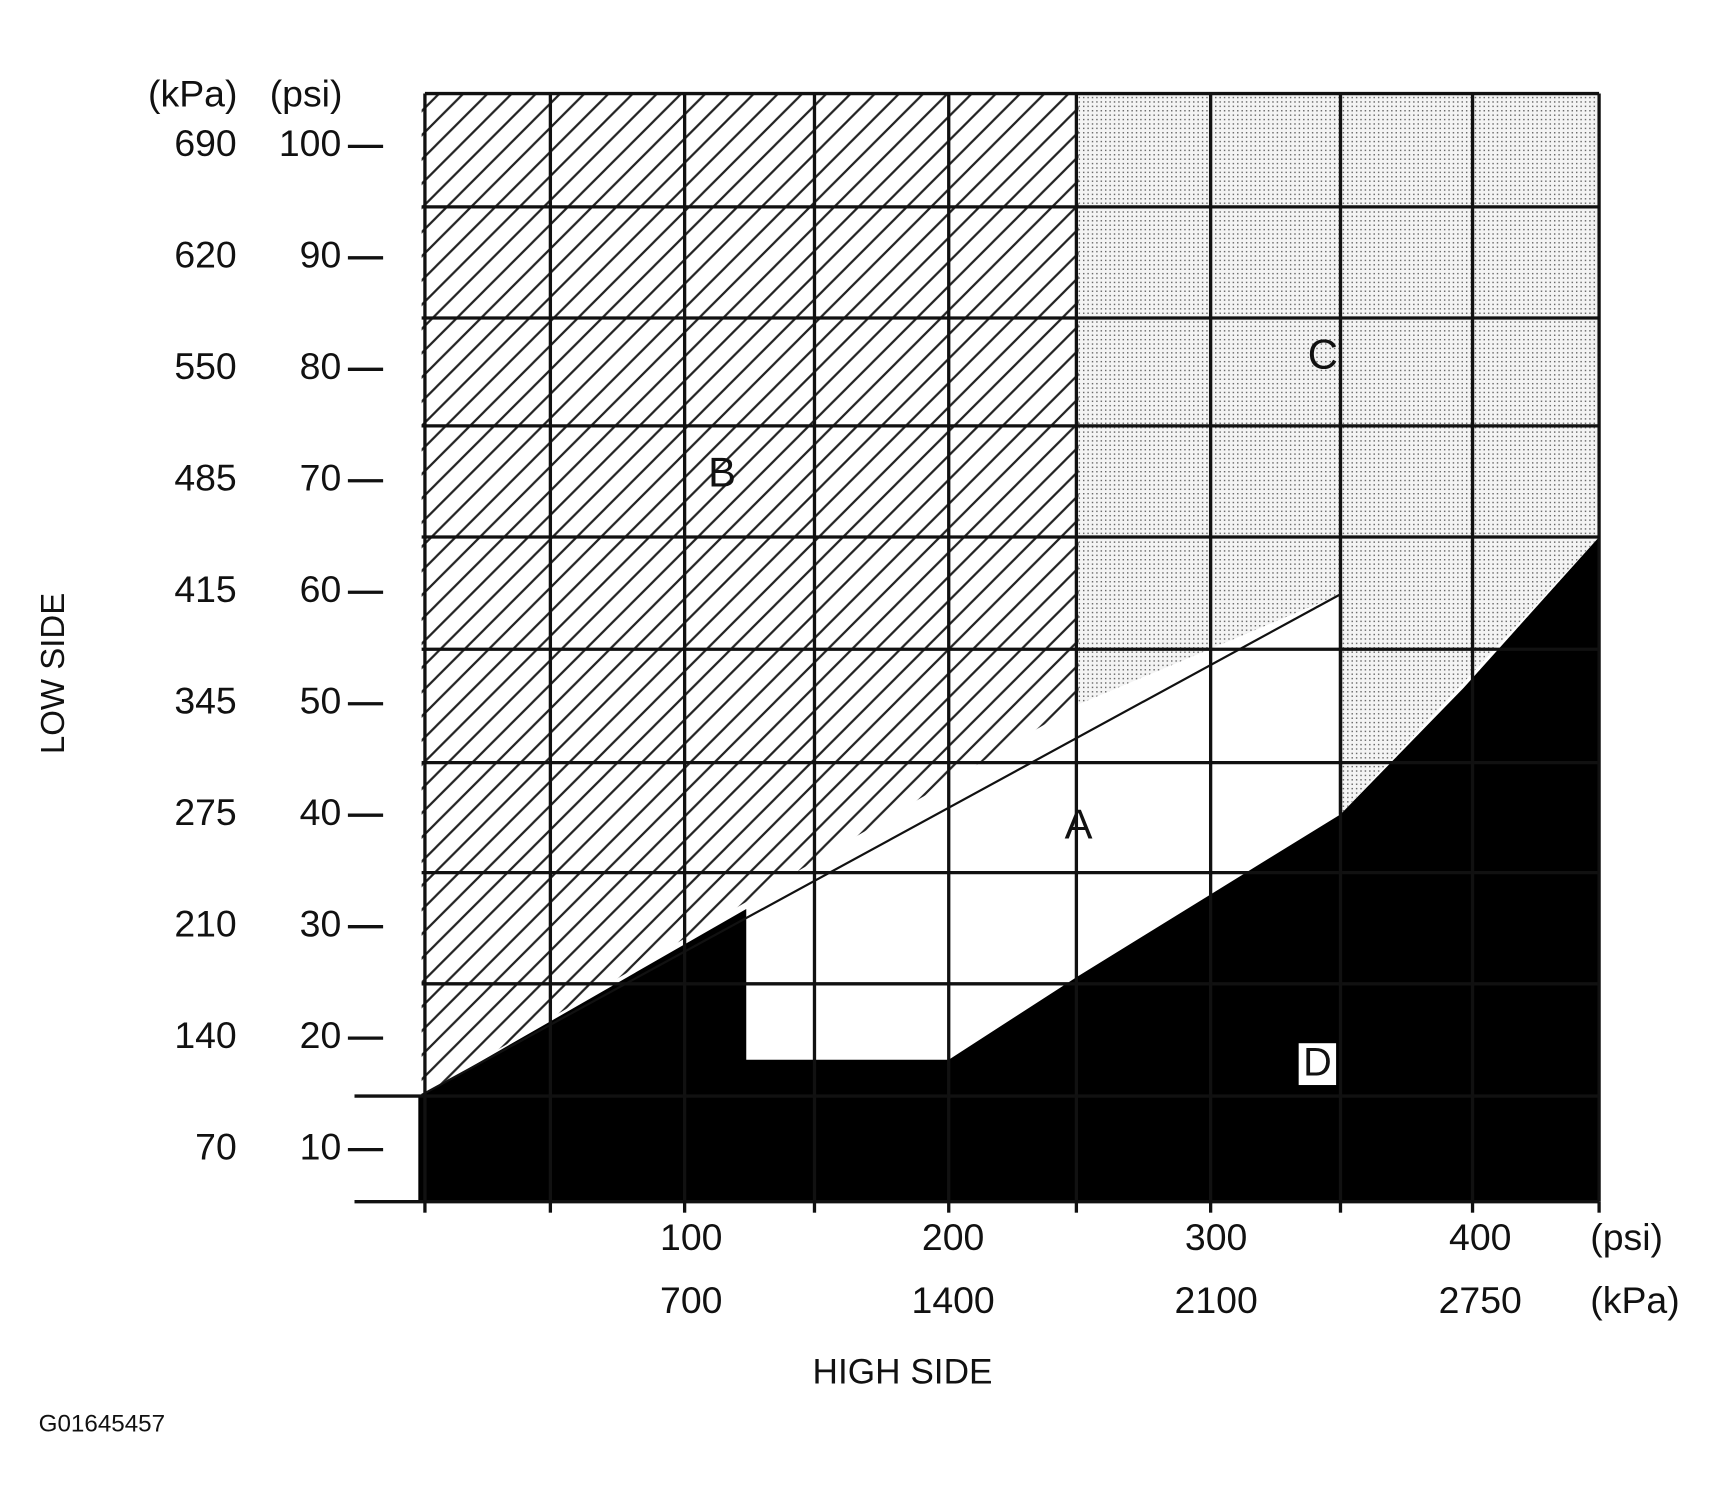 Image resolution: width=1717 pixels, height=1501 pixels. What do you see at coordinates (1323, 354) in the screenshot?
I see `region-label: C` at bounding box center [1323, 354].